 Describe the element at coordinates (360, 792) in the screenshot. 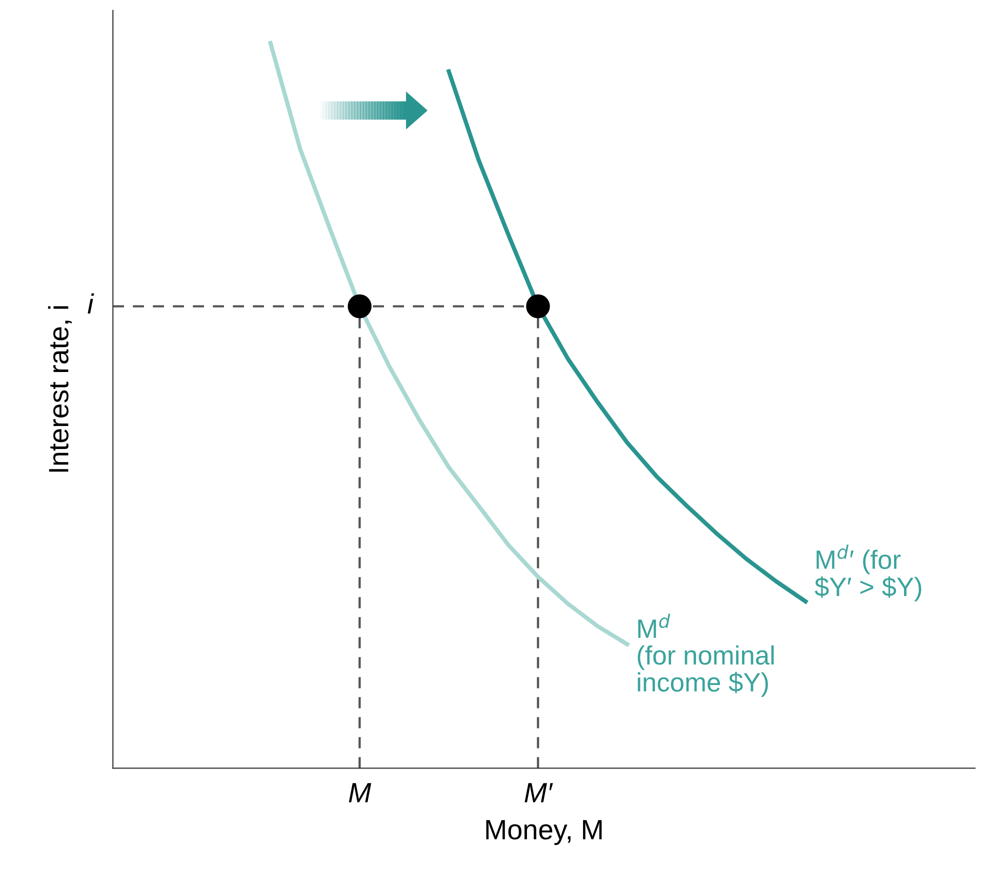

I see `x-tick-label: M` at that location.